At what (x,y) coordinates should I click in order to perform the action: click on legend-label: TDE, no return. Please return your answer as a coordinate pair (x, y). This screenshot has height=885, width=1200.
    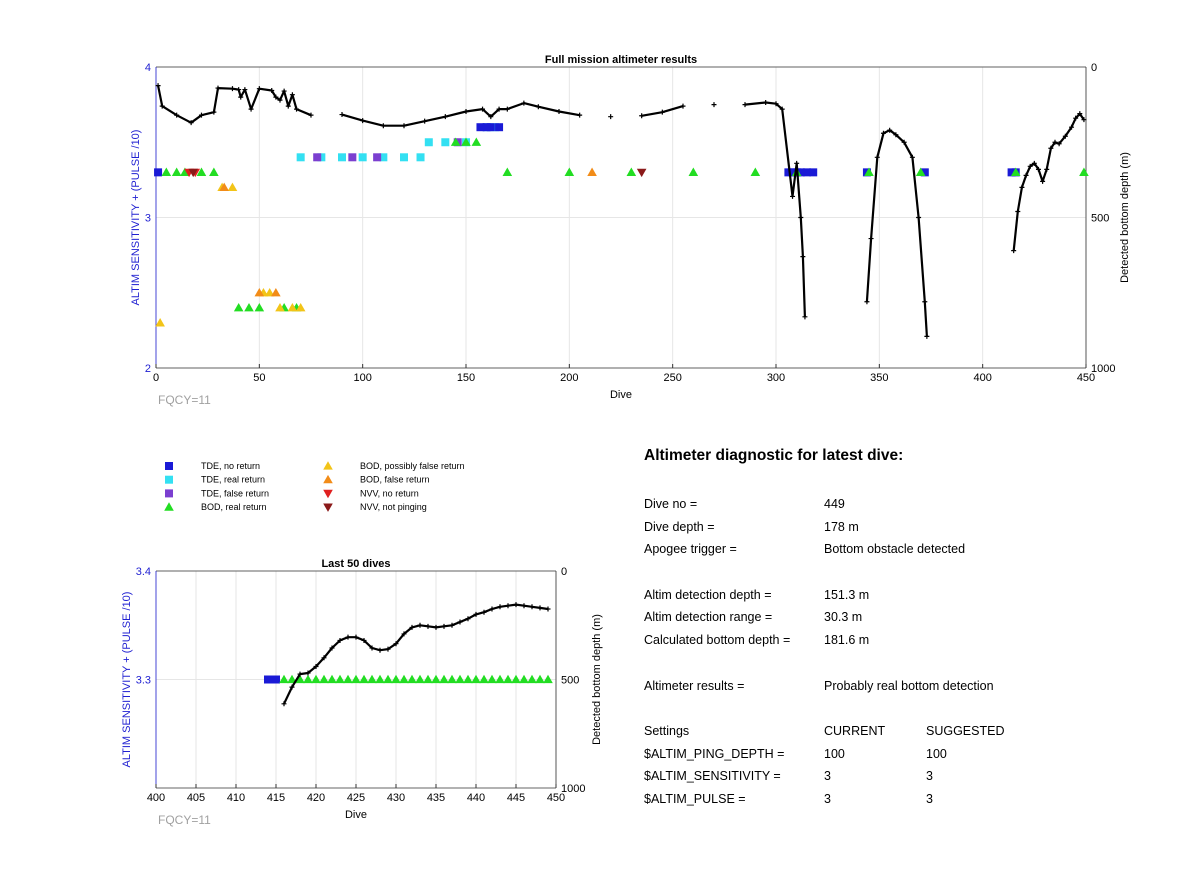
    Looking at the image, I should click on (230, 466).